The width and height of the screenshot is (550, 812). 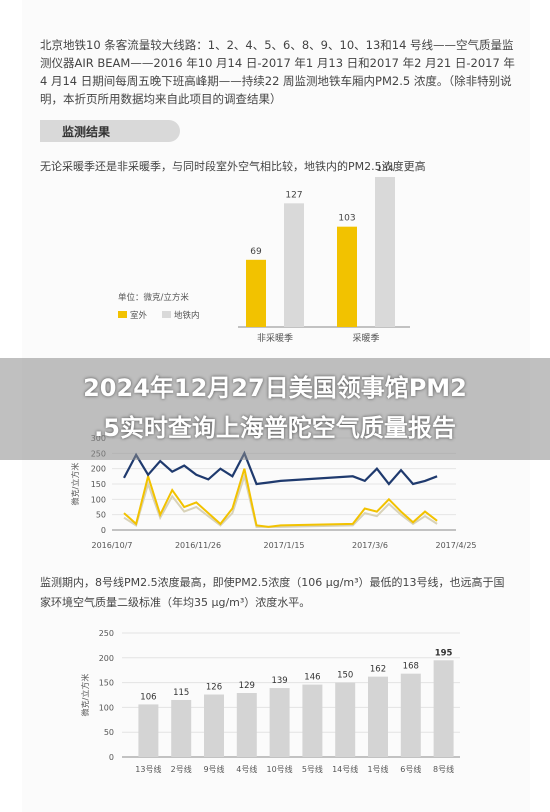 I want to click on data-label: 106, so click(x=148, y=697).